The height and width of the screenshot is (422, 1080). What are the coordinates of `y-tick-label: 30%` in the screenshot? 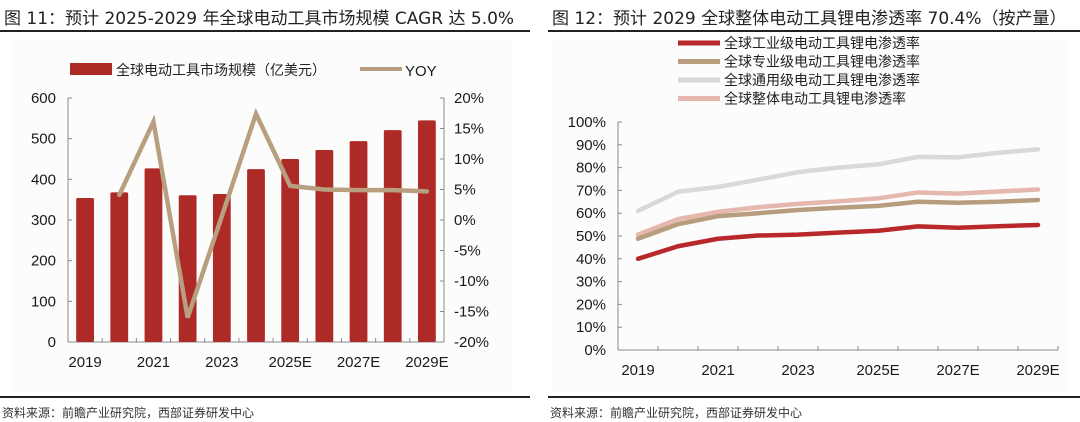 It's located at (591, 282).